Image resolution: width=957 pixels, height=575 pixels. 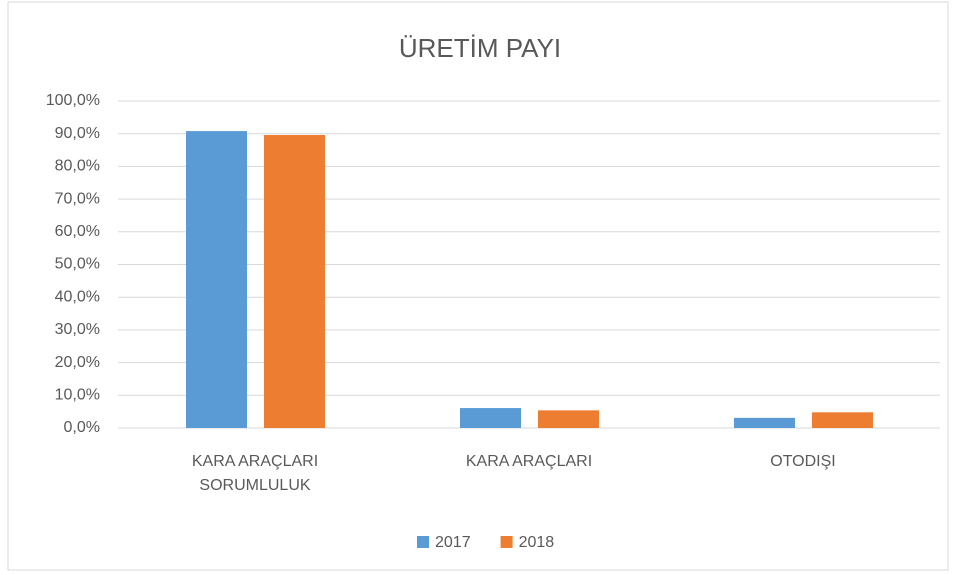 What do you see at coordinates (77, 395) in the screenshot?
I see `y-tick-label: 10,0%` at bounding box center [77, 395].